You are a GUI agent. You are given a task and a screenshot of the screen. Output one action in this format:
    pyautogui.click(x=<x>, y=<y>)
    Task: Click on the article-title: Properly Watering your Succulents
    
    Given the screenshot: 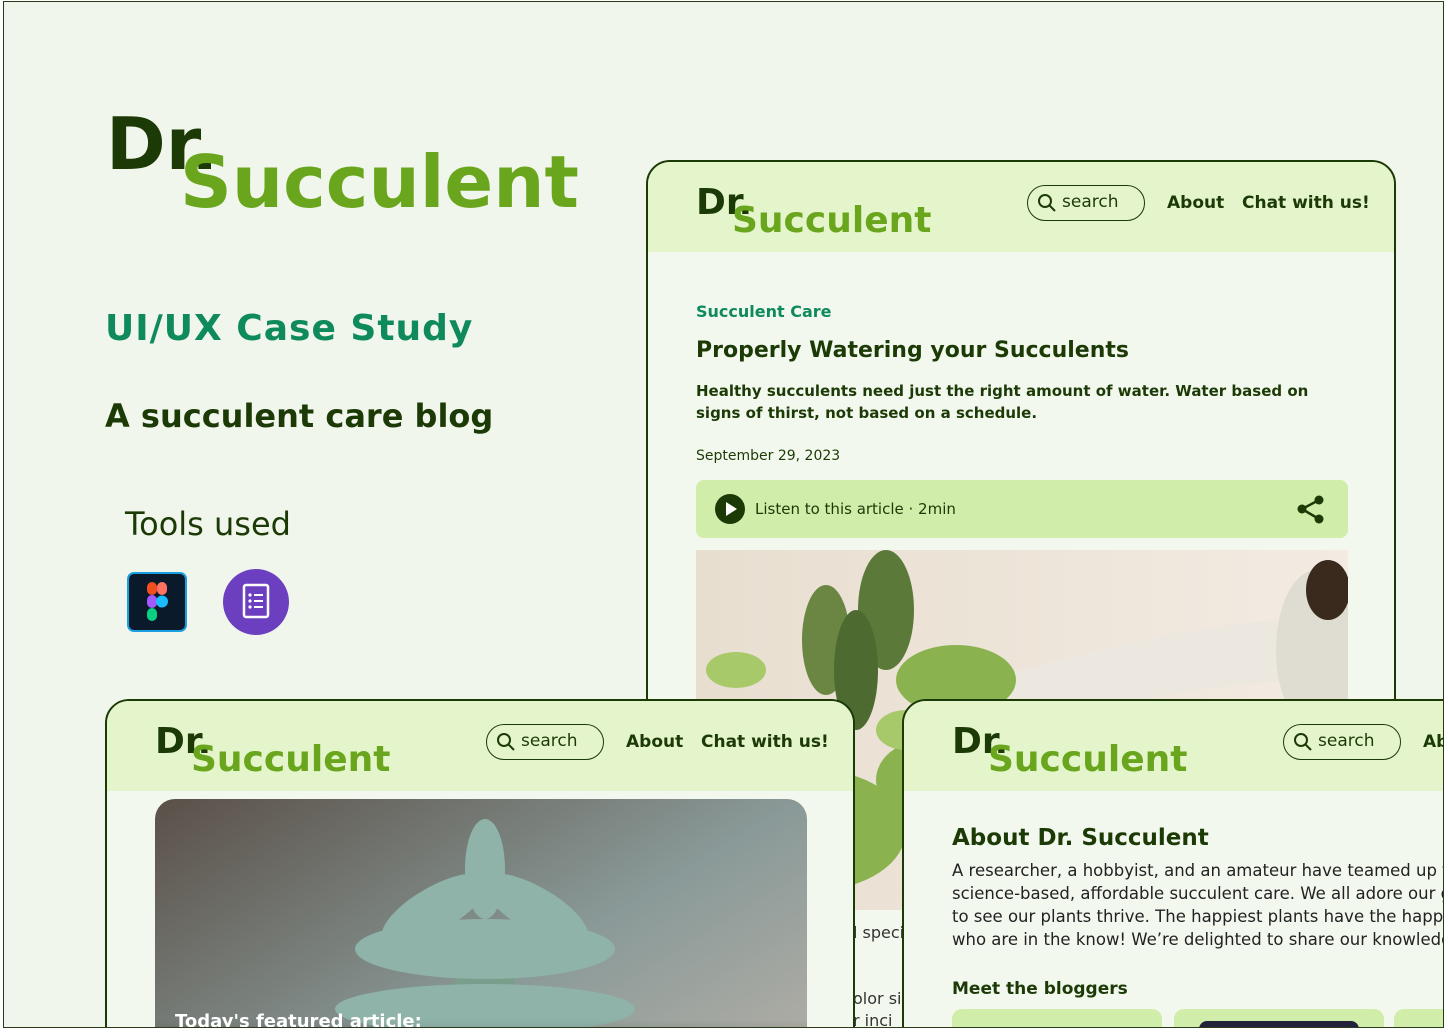 What is the action you would take?
    pyautogui.click(x=912, y=350)
    